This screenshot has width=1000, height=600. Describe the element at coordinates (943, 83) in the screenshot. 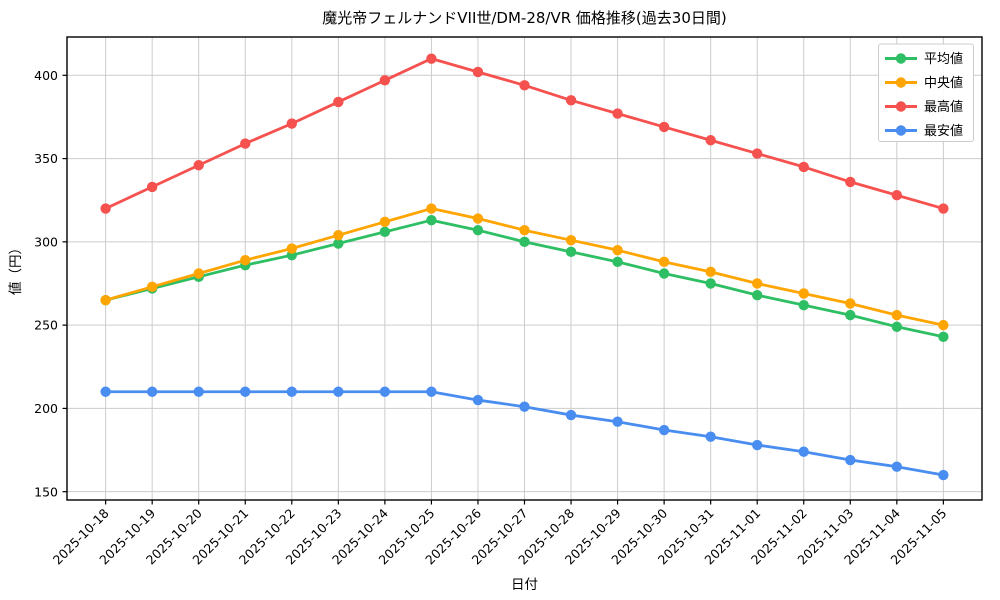

I see `legend-label: 中央値` at that location.